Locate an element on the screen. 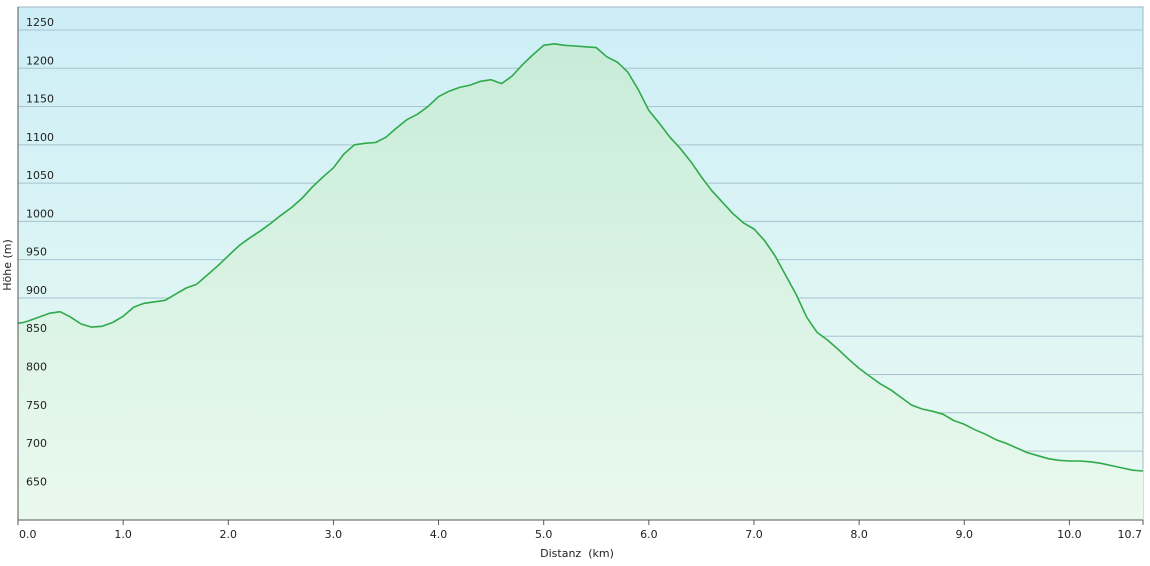 This screenshot has height=566, width=1150. x-tick-label: 7.0 is located at coordinates (754, 534).